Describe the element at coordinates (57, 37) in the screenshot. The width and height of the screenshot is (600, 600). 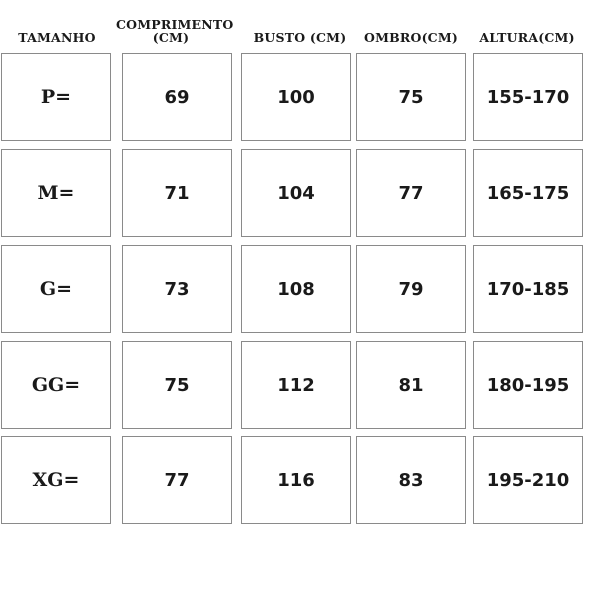
I see `header-size: TAMANHO` at that location.